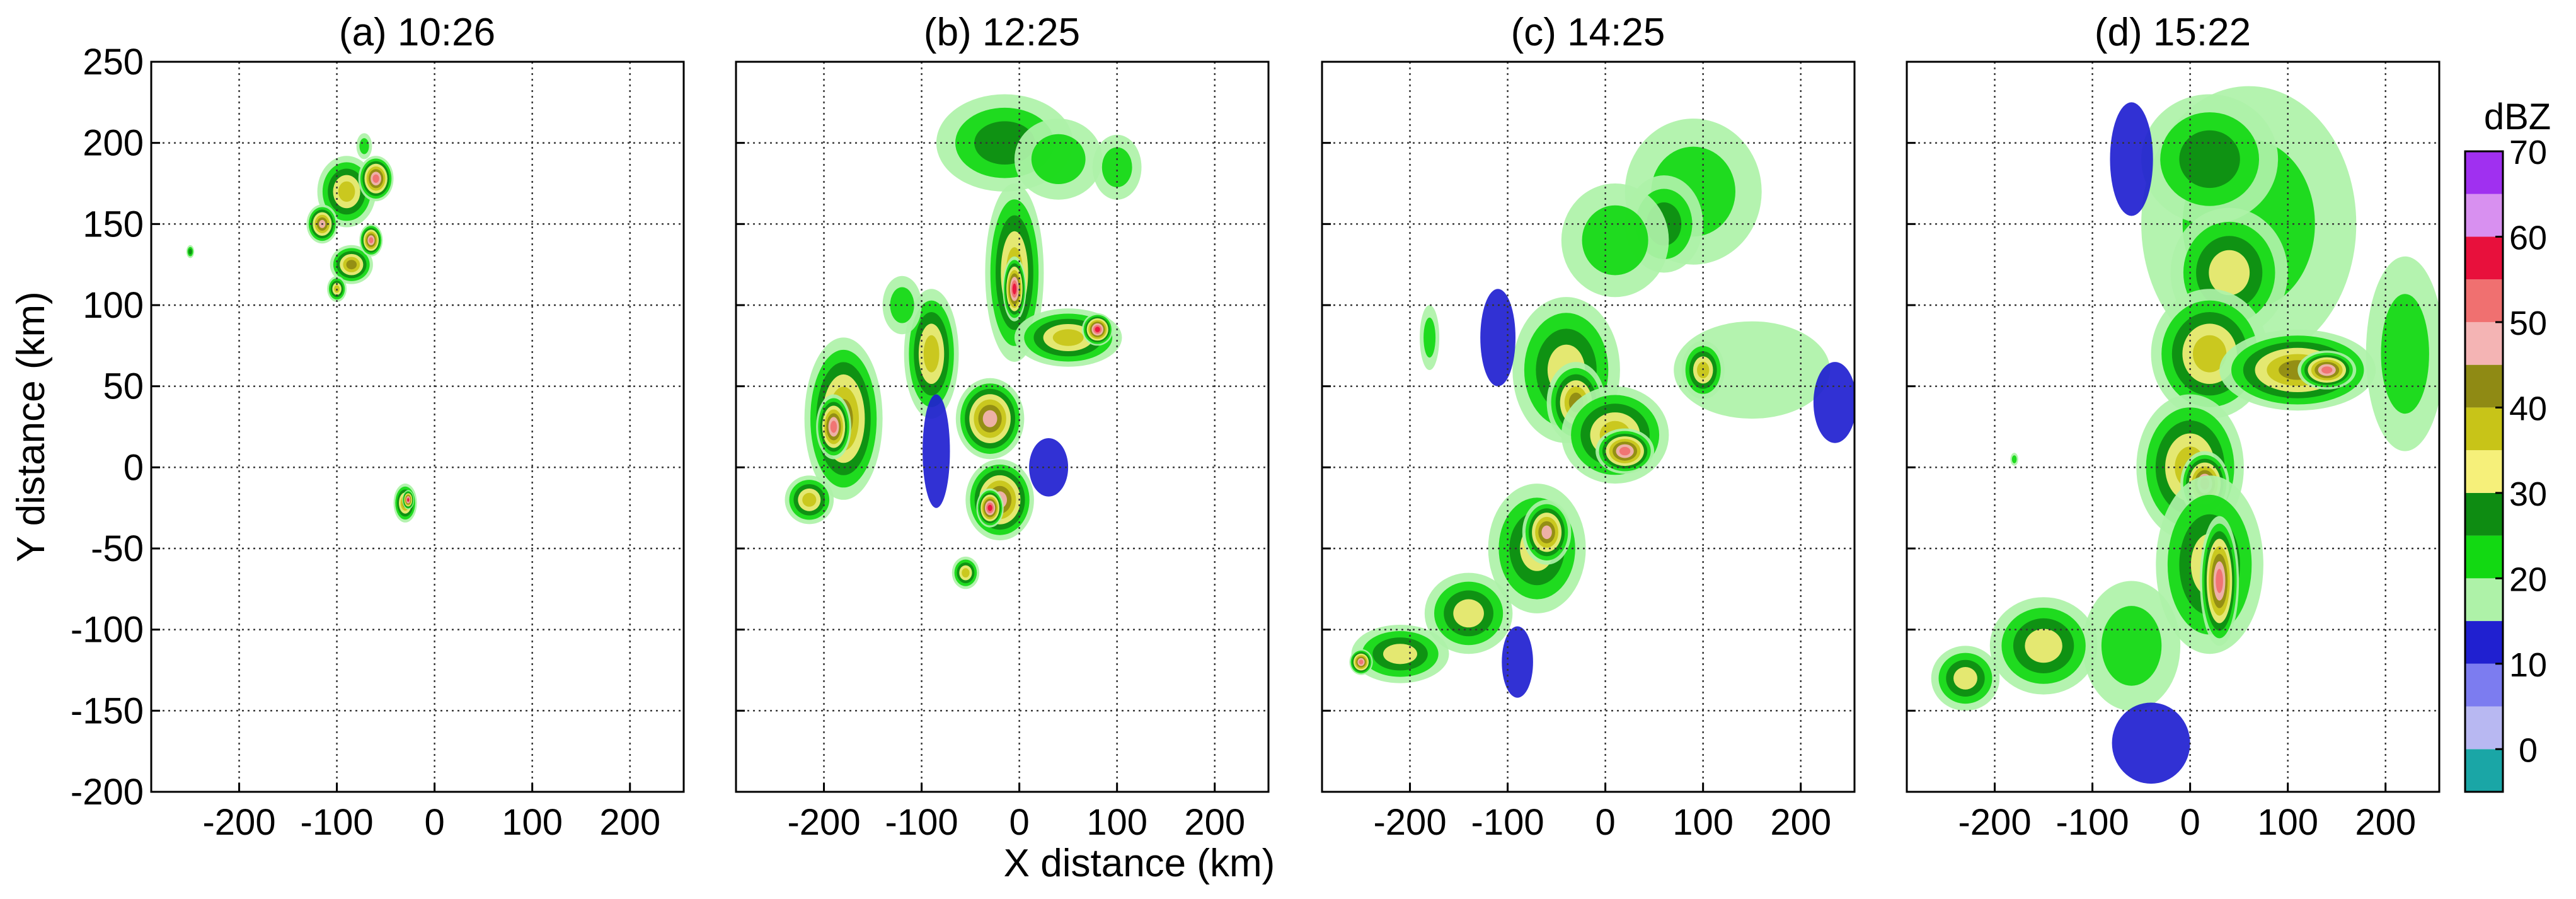 Image resolution: width=2576 pixels, height=899 pixels. What do you see at coordinates (107, 710) in the screenshot?
I see `panel-a-ytick-label: -150` at bounding box center [107, 710].